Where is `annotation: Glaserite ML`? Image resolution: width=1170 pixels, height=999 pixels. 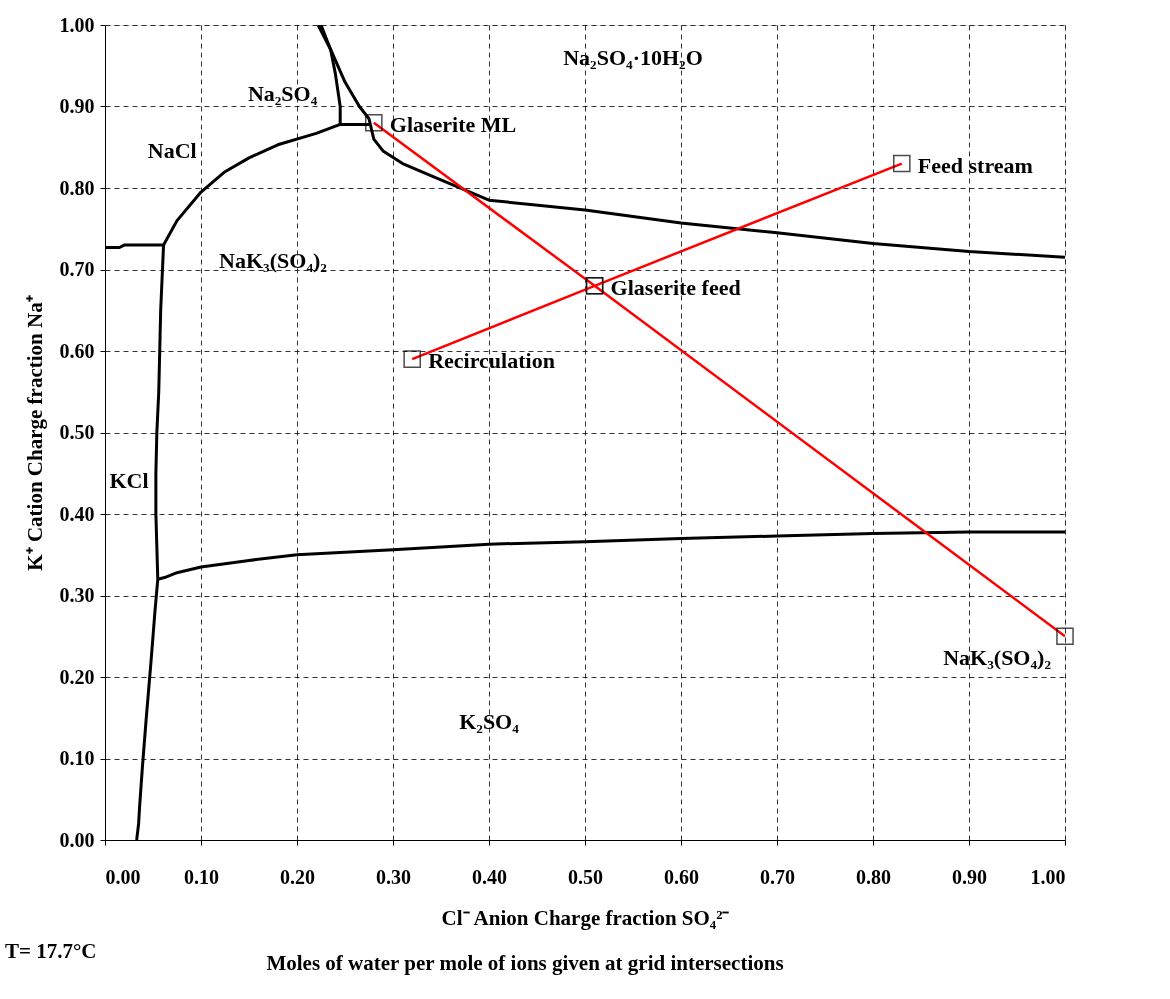
annotation: Glaserite ML is located at coordinates (453, 124).